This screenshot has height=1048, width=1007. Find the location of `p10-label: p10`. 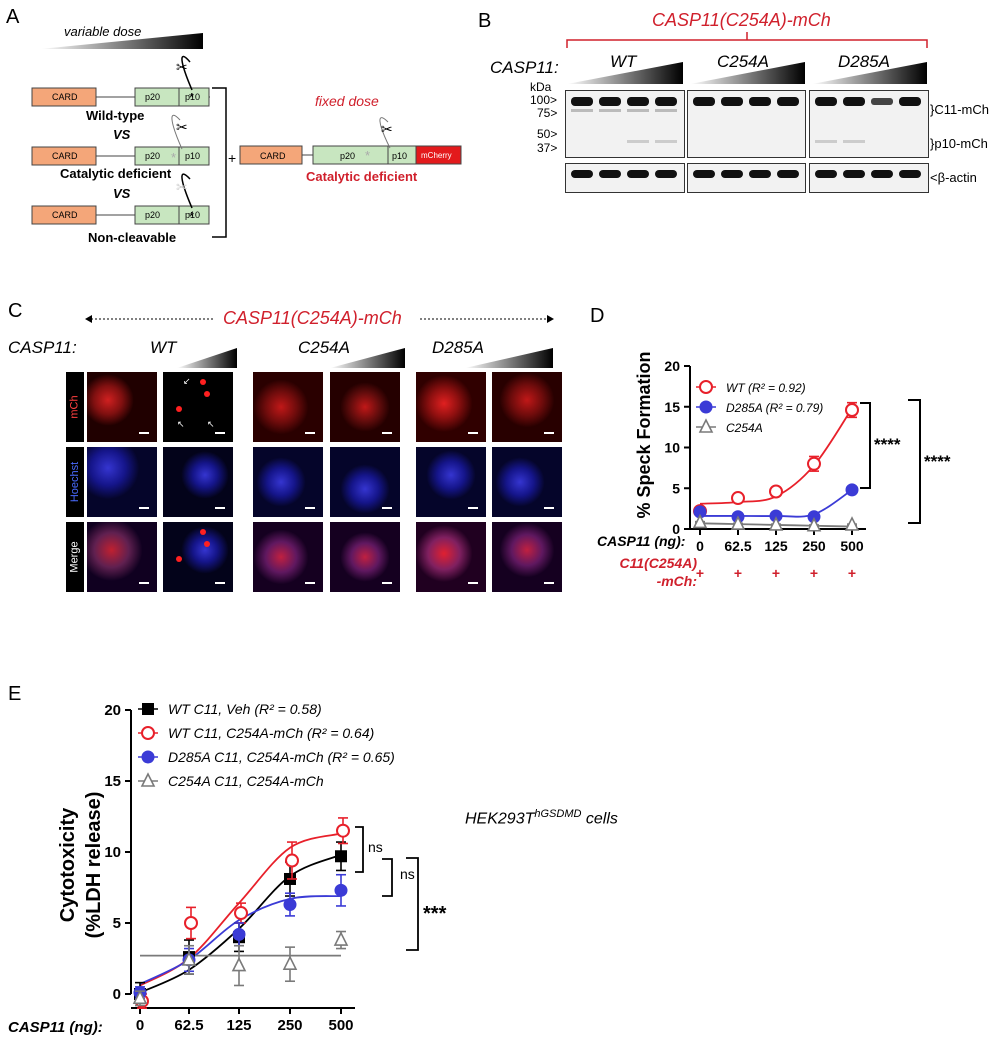

p10-label: p10 is located at coordinates (400, 156).